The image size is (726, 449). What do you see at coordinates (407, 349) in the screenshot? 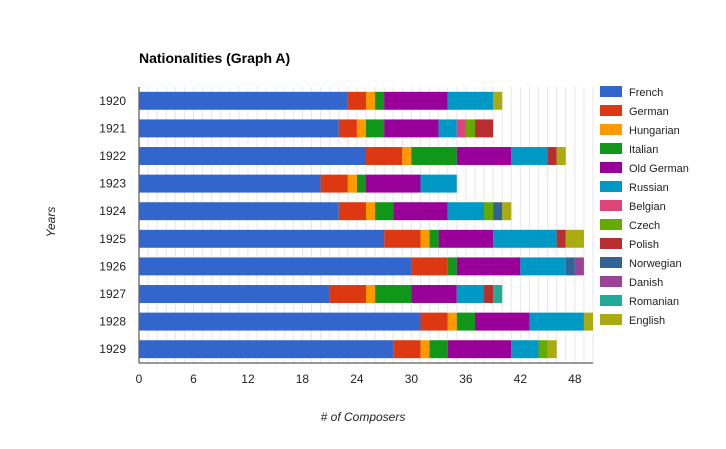
I see `bar-1929-german` at bounding box center [407, 349].